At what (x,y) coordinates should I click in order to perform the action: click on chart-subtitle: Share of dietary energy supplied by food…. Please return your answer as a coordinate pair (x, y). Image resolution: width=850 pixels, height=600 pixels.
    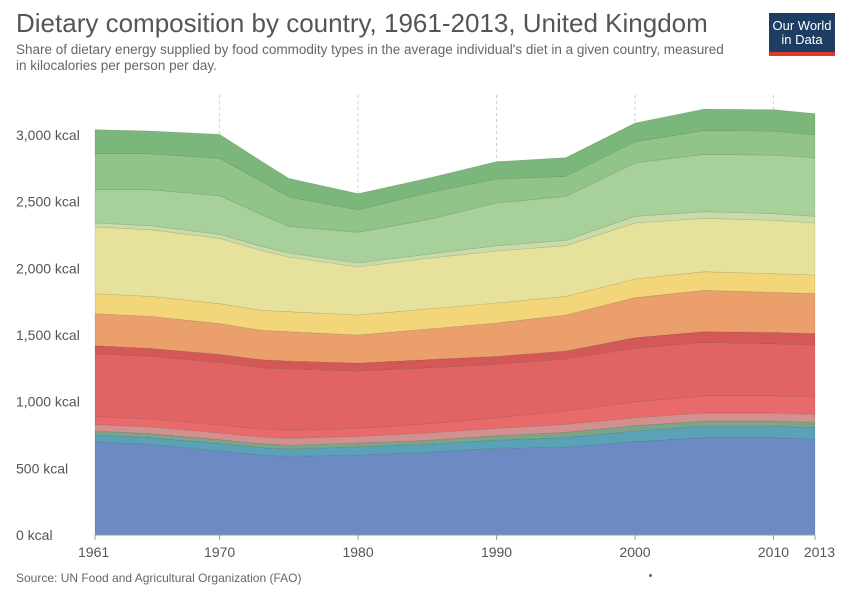
    Looking at the image, I should click on (370, 57).